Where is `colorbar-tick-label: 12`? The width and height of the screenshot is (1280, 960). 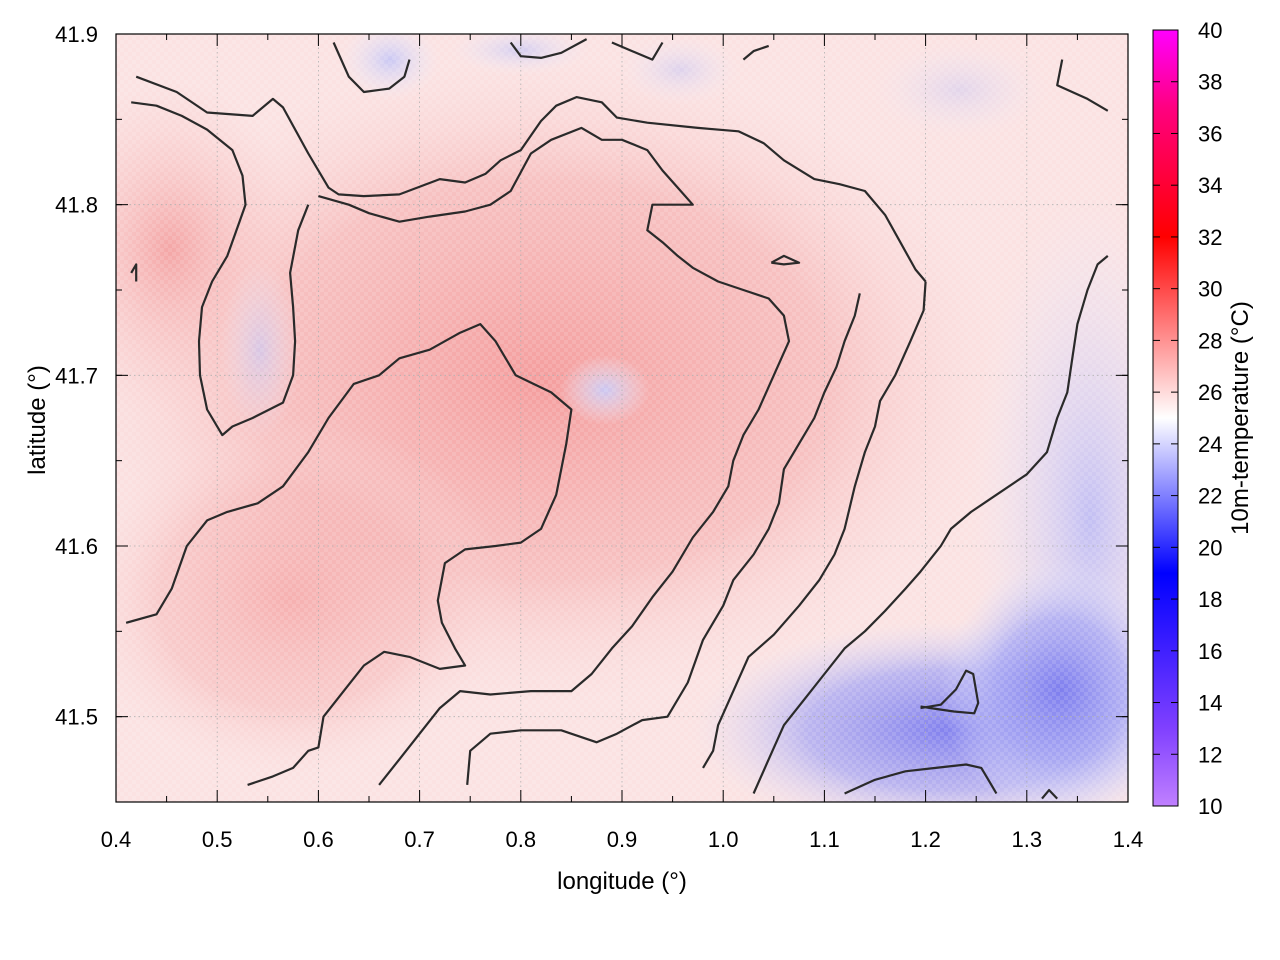
colorbar-tick-label: 12 is located at coordinates (1210, 754).